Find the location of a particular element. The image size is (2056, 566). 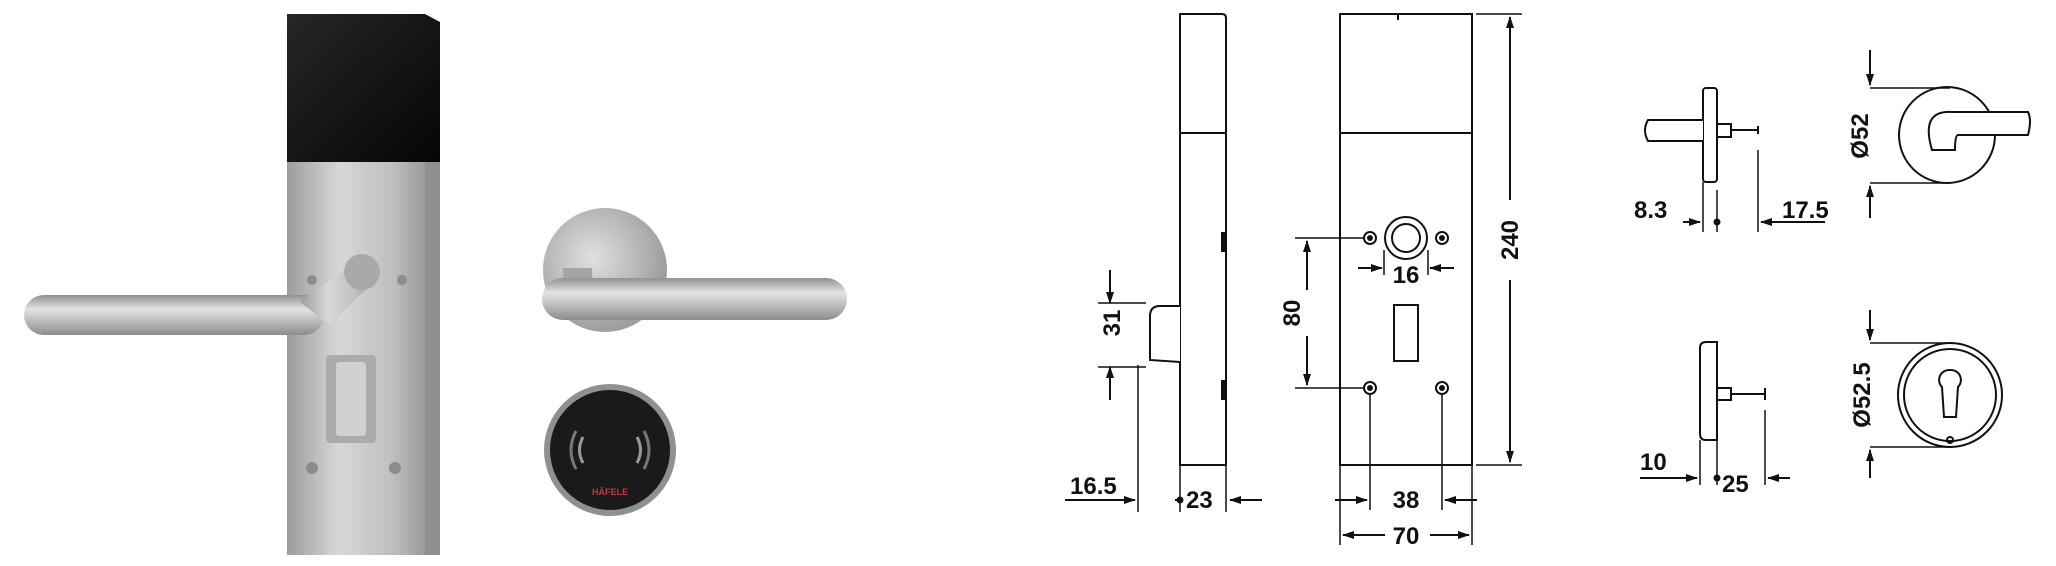

dim-rose-thickness: 8.3 is located at coordinates (1650, 210).